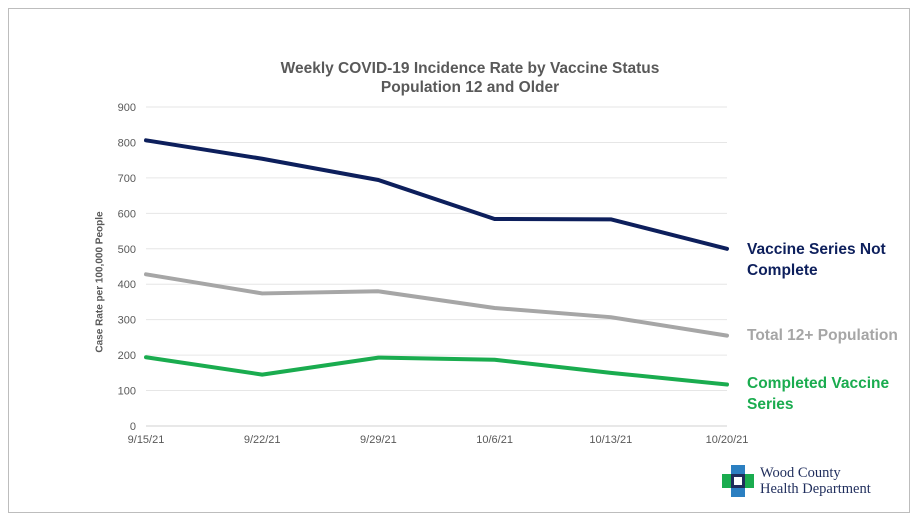  Describe the element at coordinates (100, 282) in the screenshot. I see `y-axis-label: Case Rate per 100,000 People` at that location.